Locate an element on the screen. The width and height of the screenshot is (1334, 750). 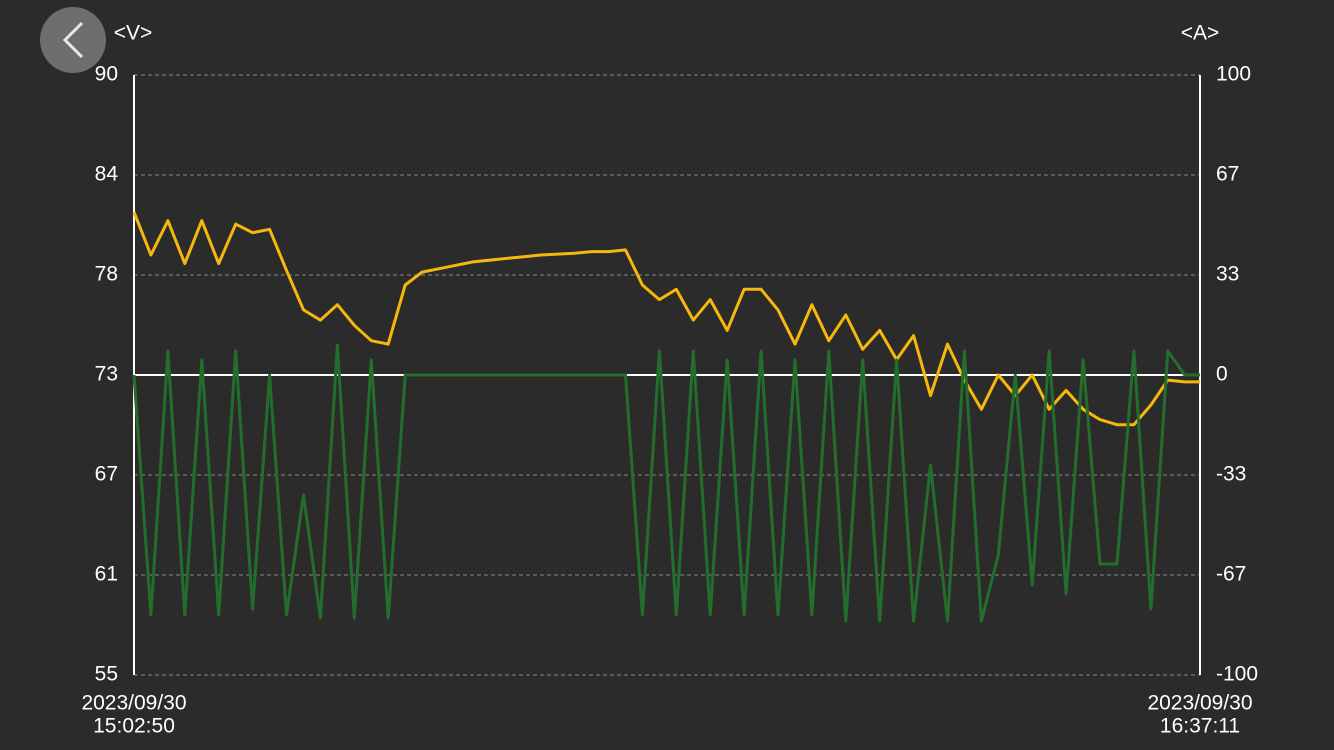
y-tick-label: 90 is located at coordinates (106, 74).